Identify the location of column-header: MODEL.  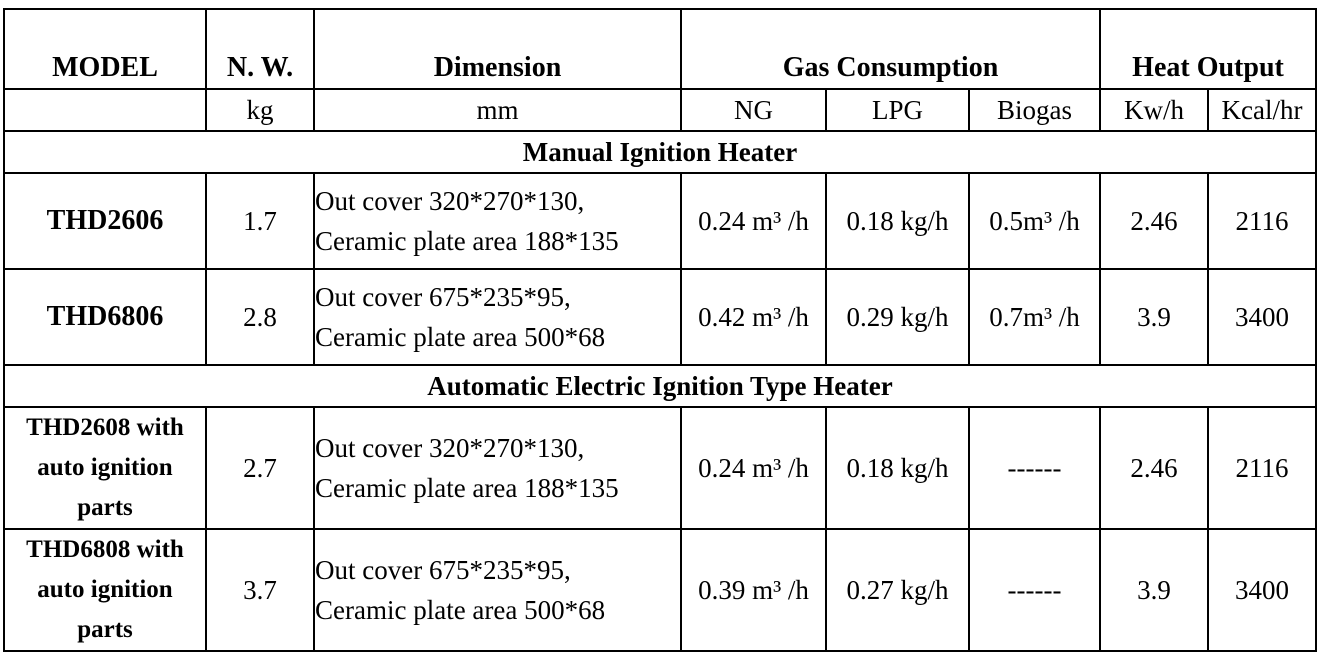
(105, 49).